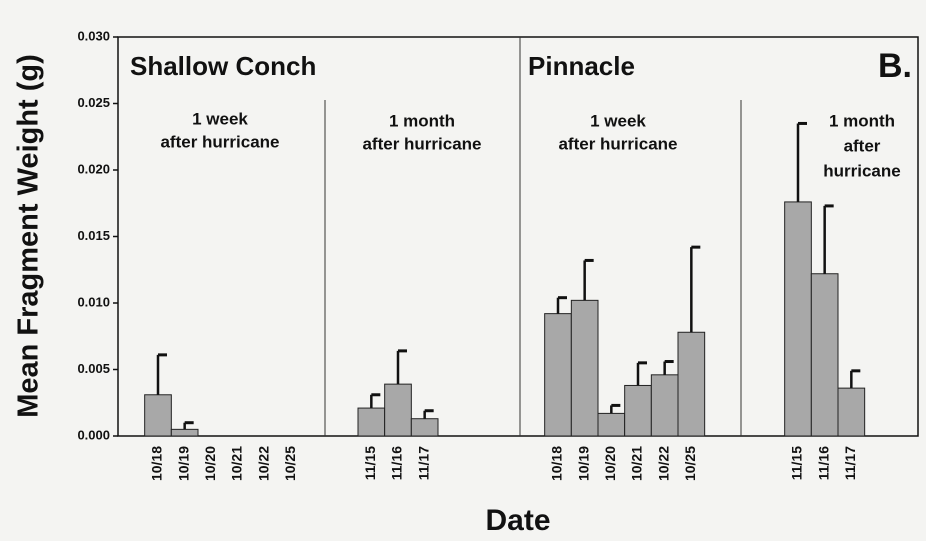 This screenshot has width=926, height=541. Describe the element at coordinates (517, 520) in the screenshot. I see `x-axis-label: Date` at that location.